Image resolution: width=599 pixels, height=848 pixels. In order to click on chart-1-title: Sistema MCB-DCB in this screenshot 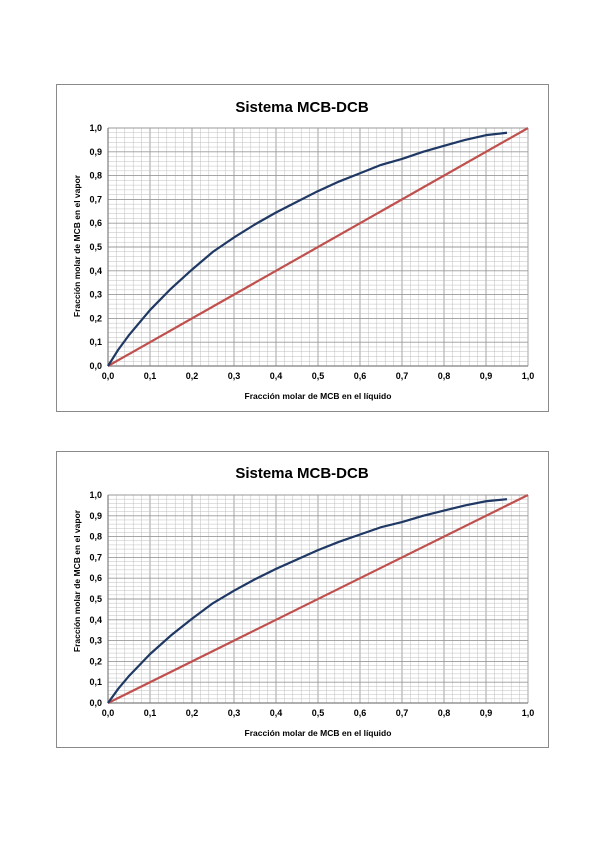, I will do `click(302, 107)`.